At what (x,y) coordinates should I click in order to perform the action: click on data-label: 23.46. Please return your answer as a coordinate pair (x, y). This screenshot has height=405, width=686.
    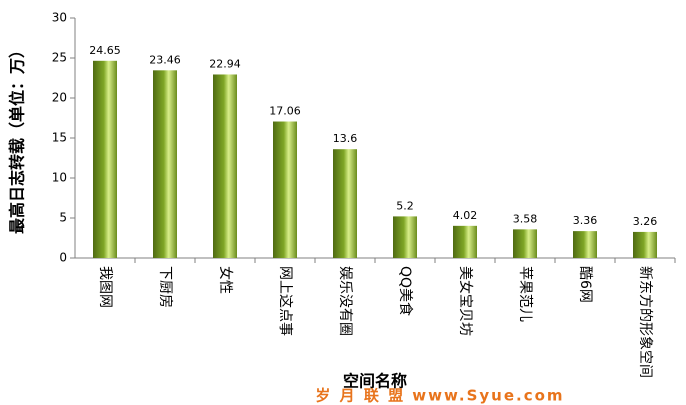
    Looking at the image, I should click on (165, 59).